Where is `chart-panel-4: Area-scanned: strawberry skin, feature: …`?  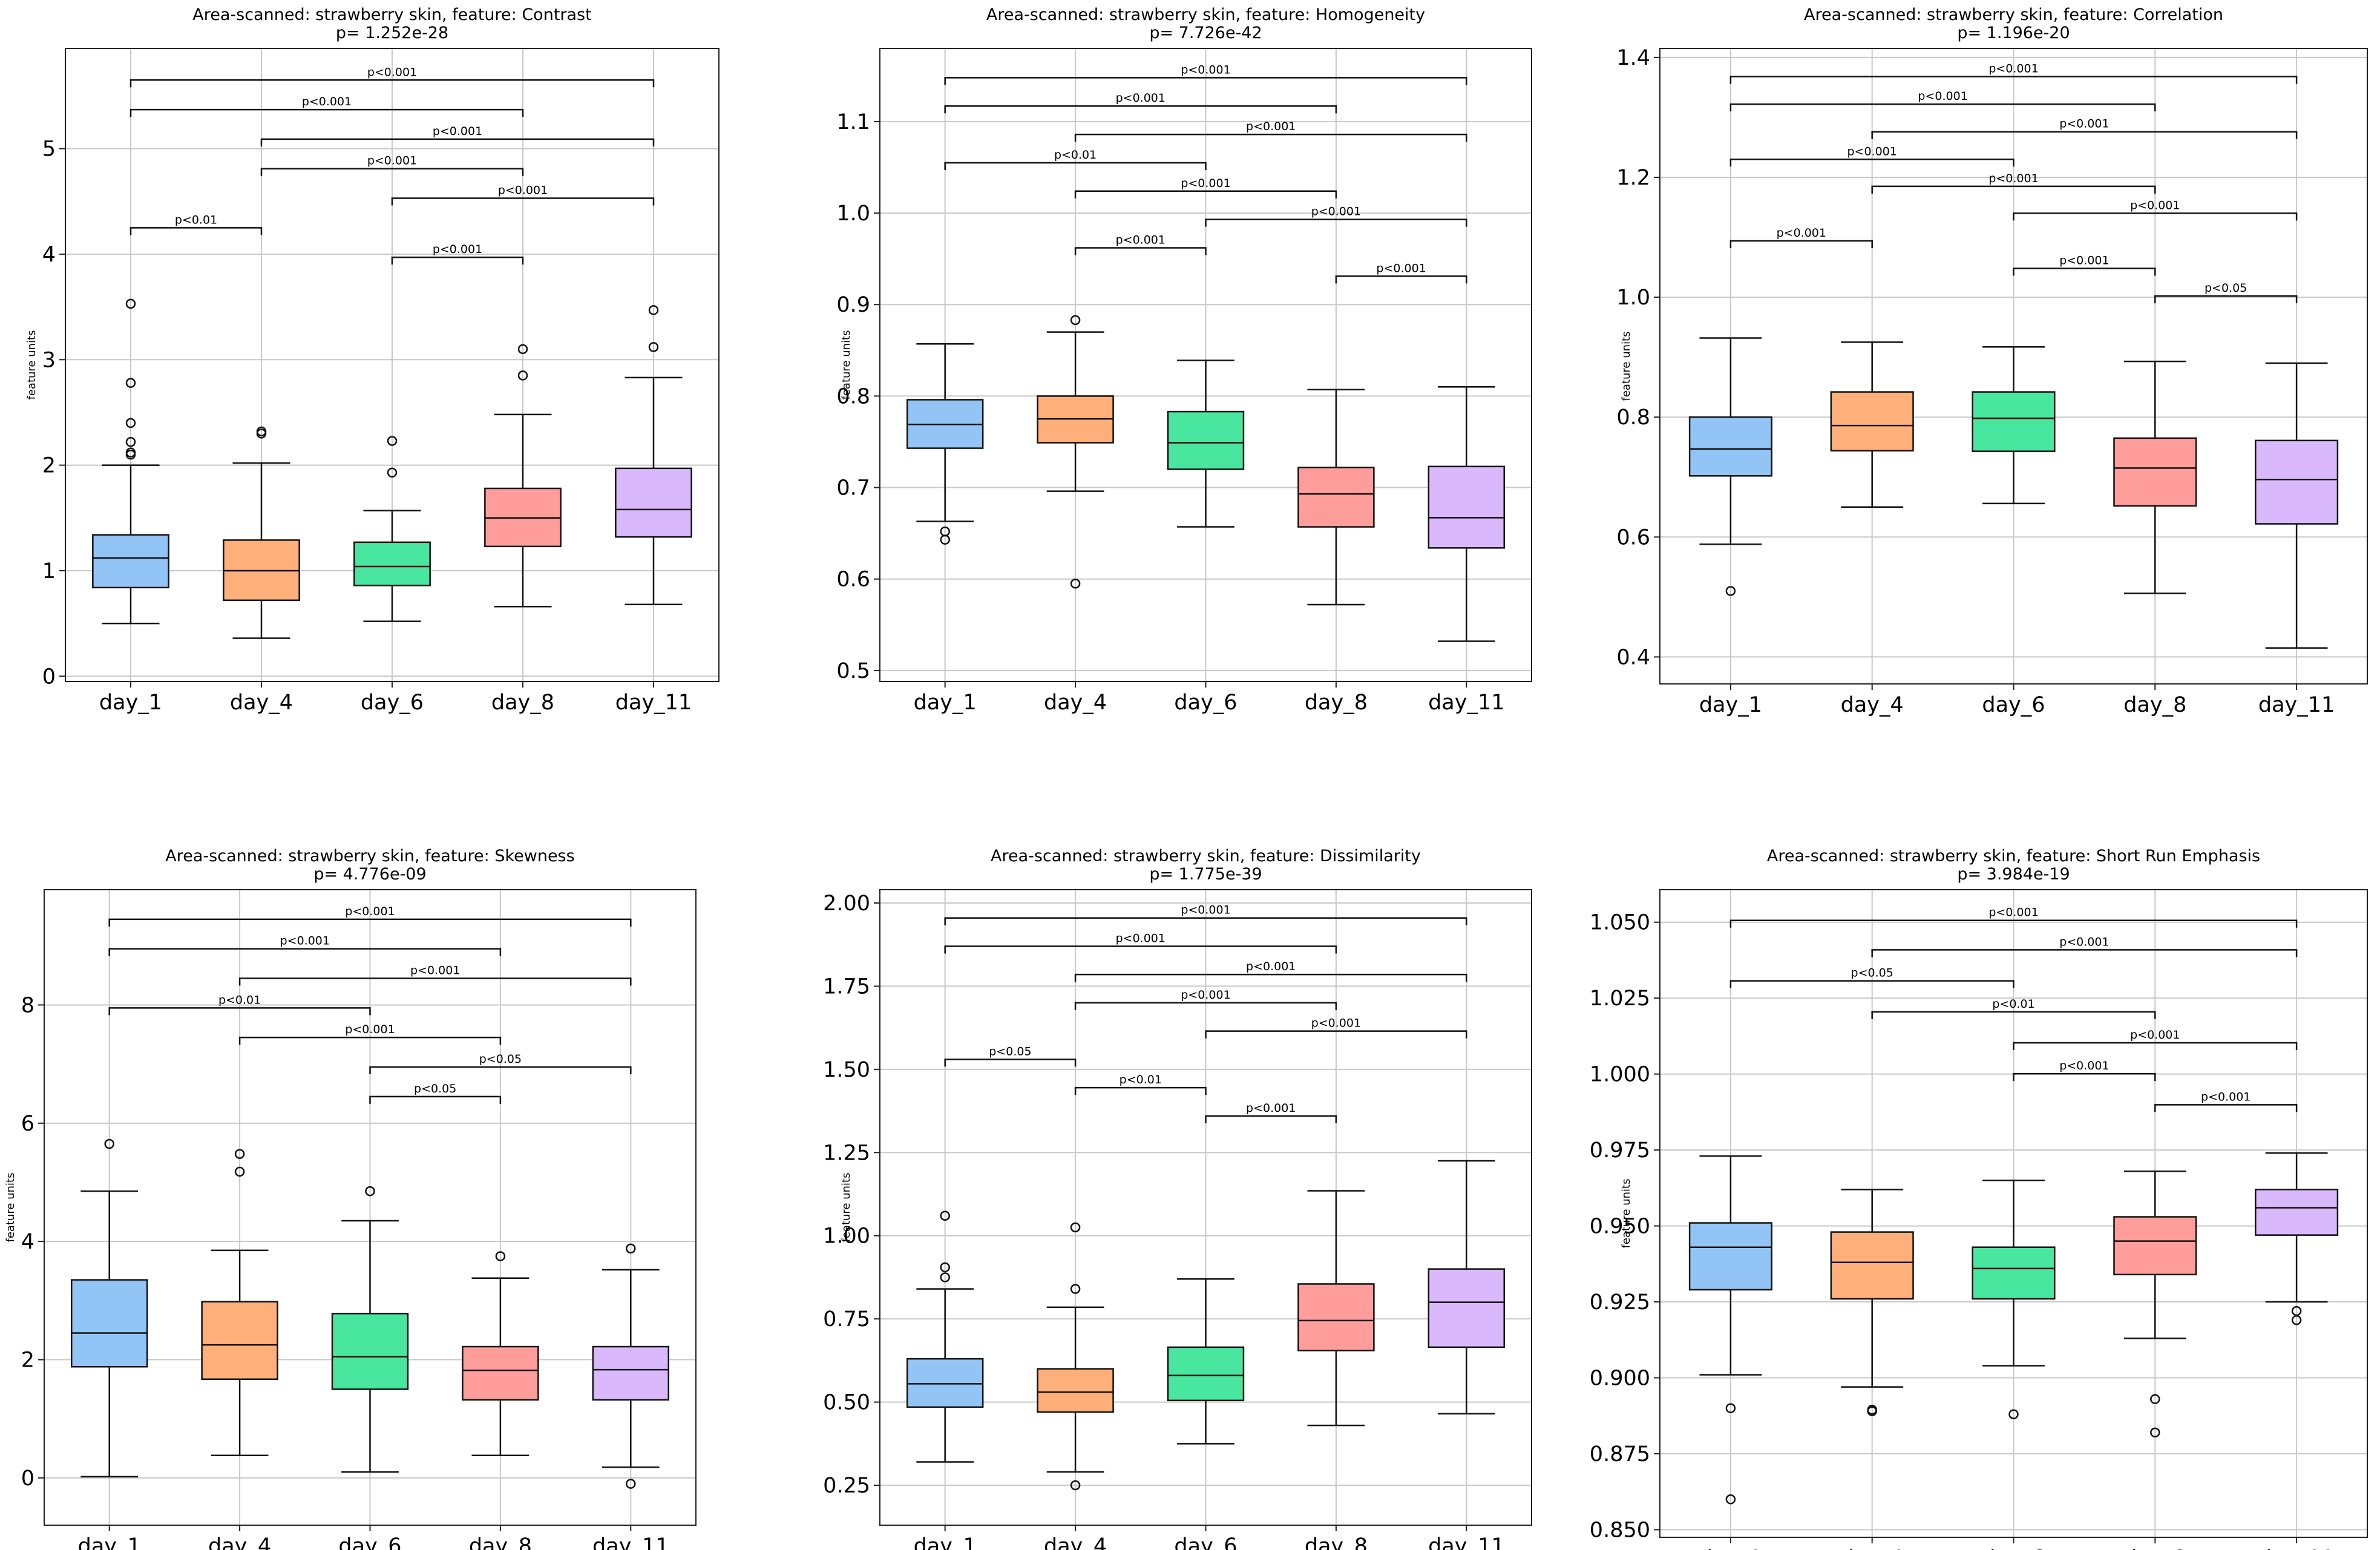
chart-panel-4: Area-scanned: strawberry skin, feature: … is located at coordinates (350, 1198).